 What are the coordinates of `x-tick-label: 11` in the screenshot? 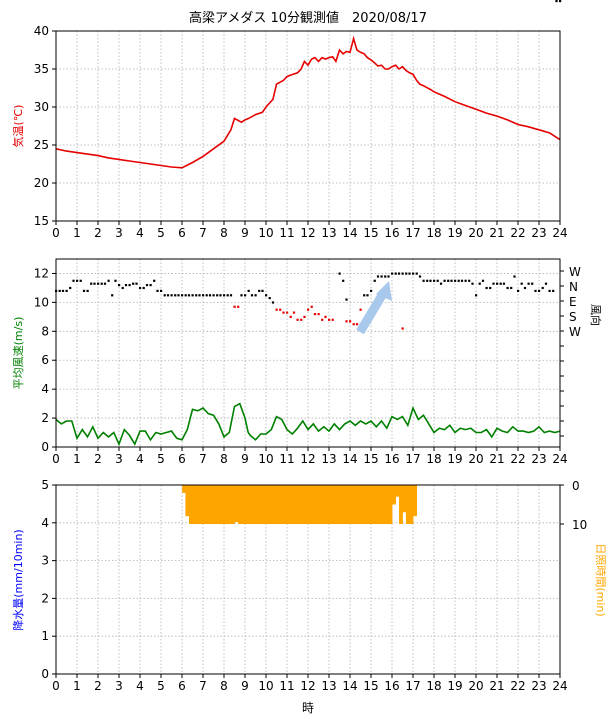 It's located at (286, 233).